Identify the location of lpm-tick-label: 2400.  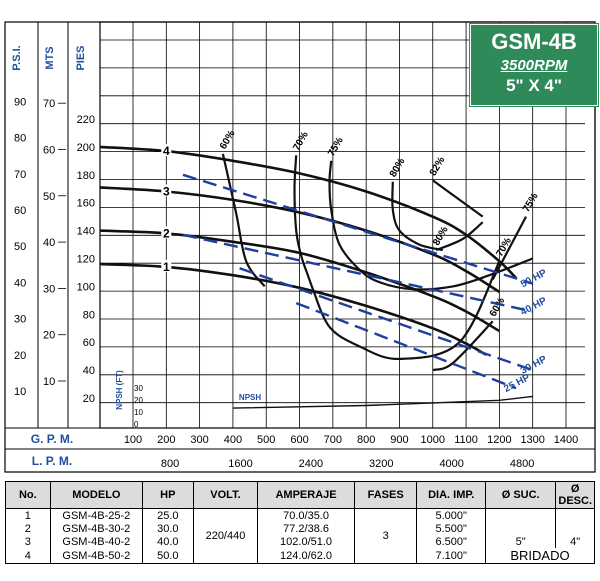
(311, 464).